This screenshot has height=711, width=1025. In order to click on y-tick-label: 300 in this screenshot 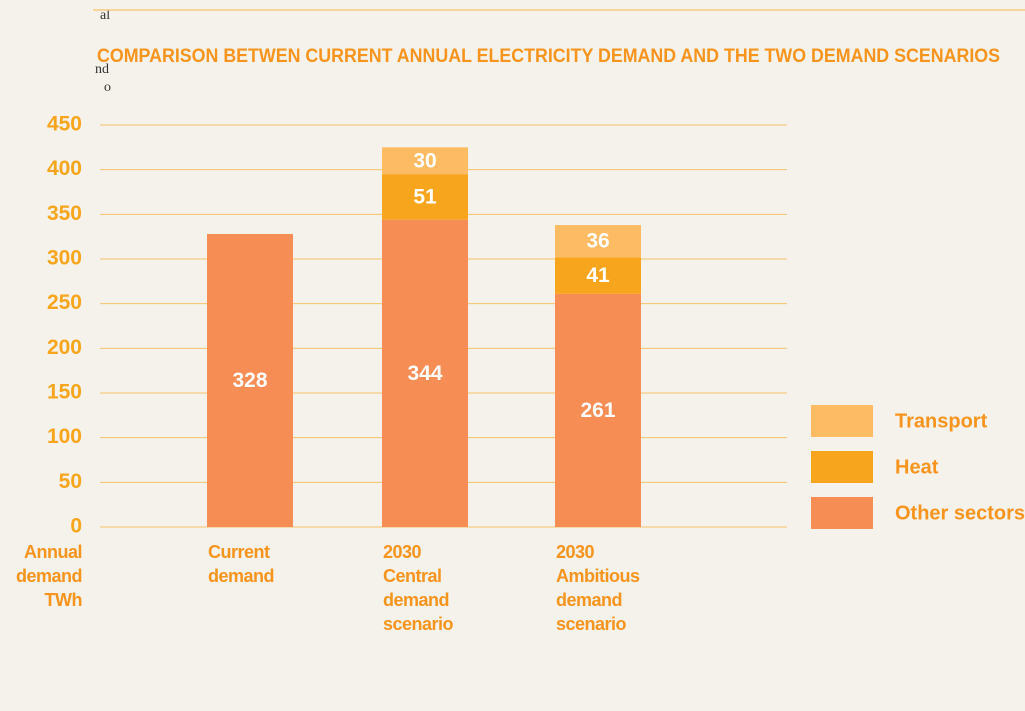, I will do `click(64, 258)`.